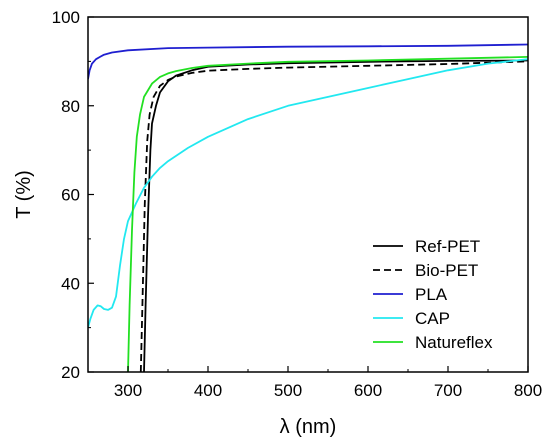 This screenshot has height=443, width=550. Describe the element at coordinates (288, 390) in the screenshot. I see `x-tick-label-500: 500` at that location.